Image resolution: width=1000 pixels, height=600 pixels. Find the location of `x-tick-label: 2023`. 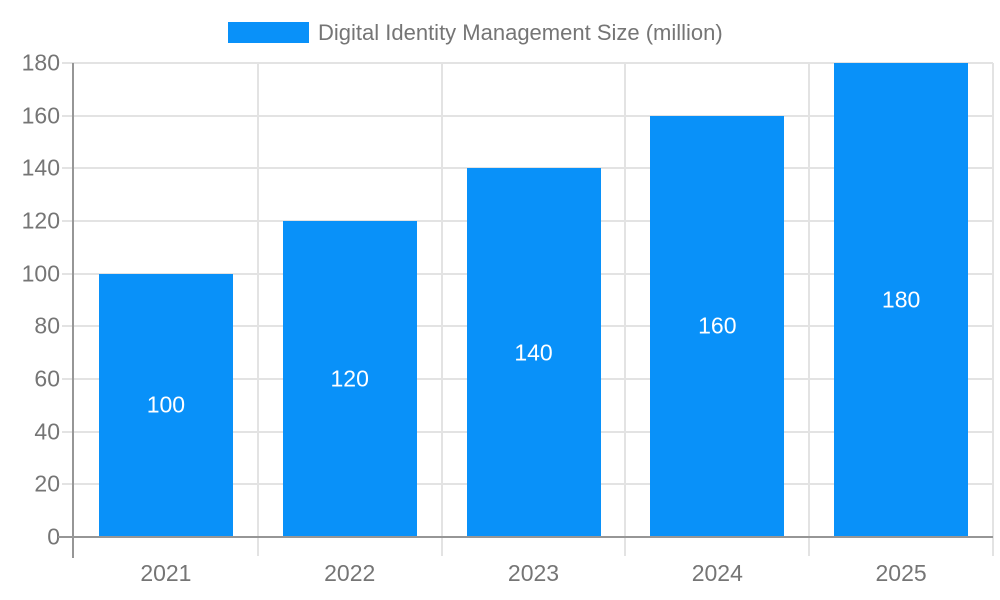

x-tick-label: 2023 is located at coordinates (533, 573).